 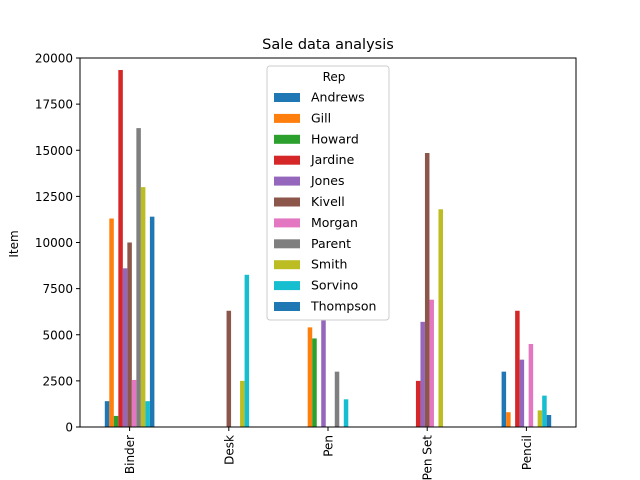 What do you see at coordinates (287, 265) in the screenshot?
I see `legend-swatch-smith` at bounding box center [287, 265].